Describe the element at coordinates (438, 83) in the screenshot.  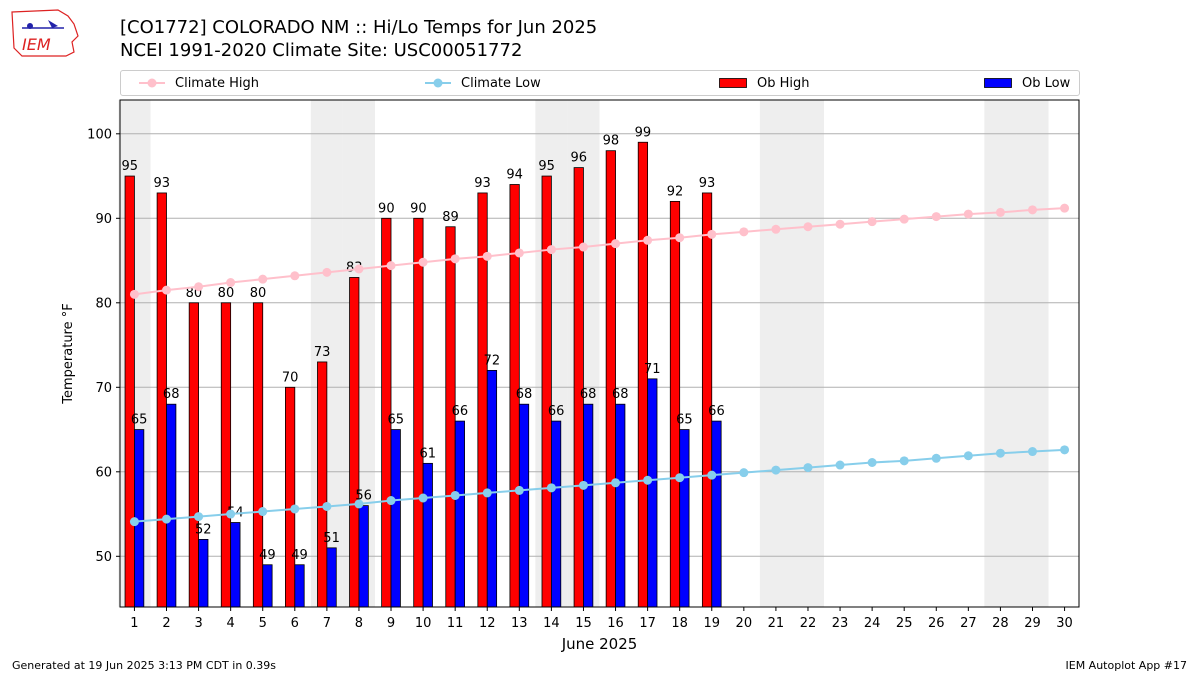
I see `climate-low-marker-icon` at that location.